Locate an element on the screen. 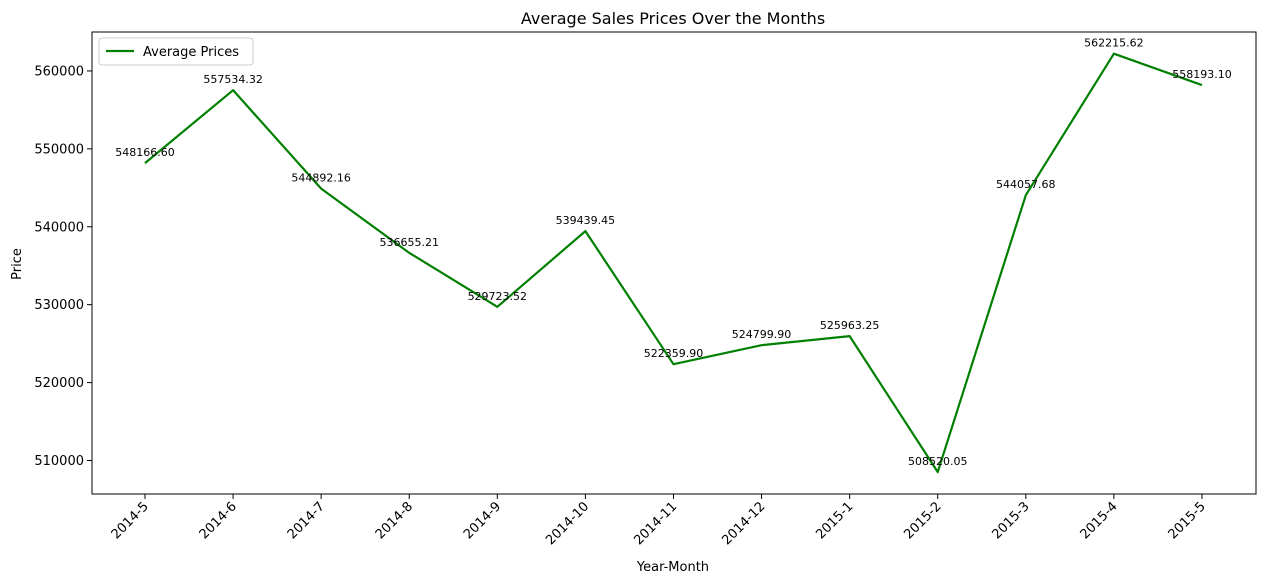  y-tick-label: 510000 is located at coordinates (59, 461).